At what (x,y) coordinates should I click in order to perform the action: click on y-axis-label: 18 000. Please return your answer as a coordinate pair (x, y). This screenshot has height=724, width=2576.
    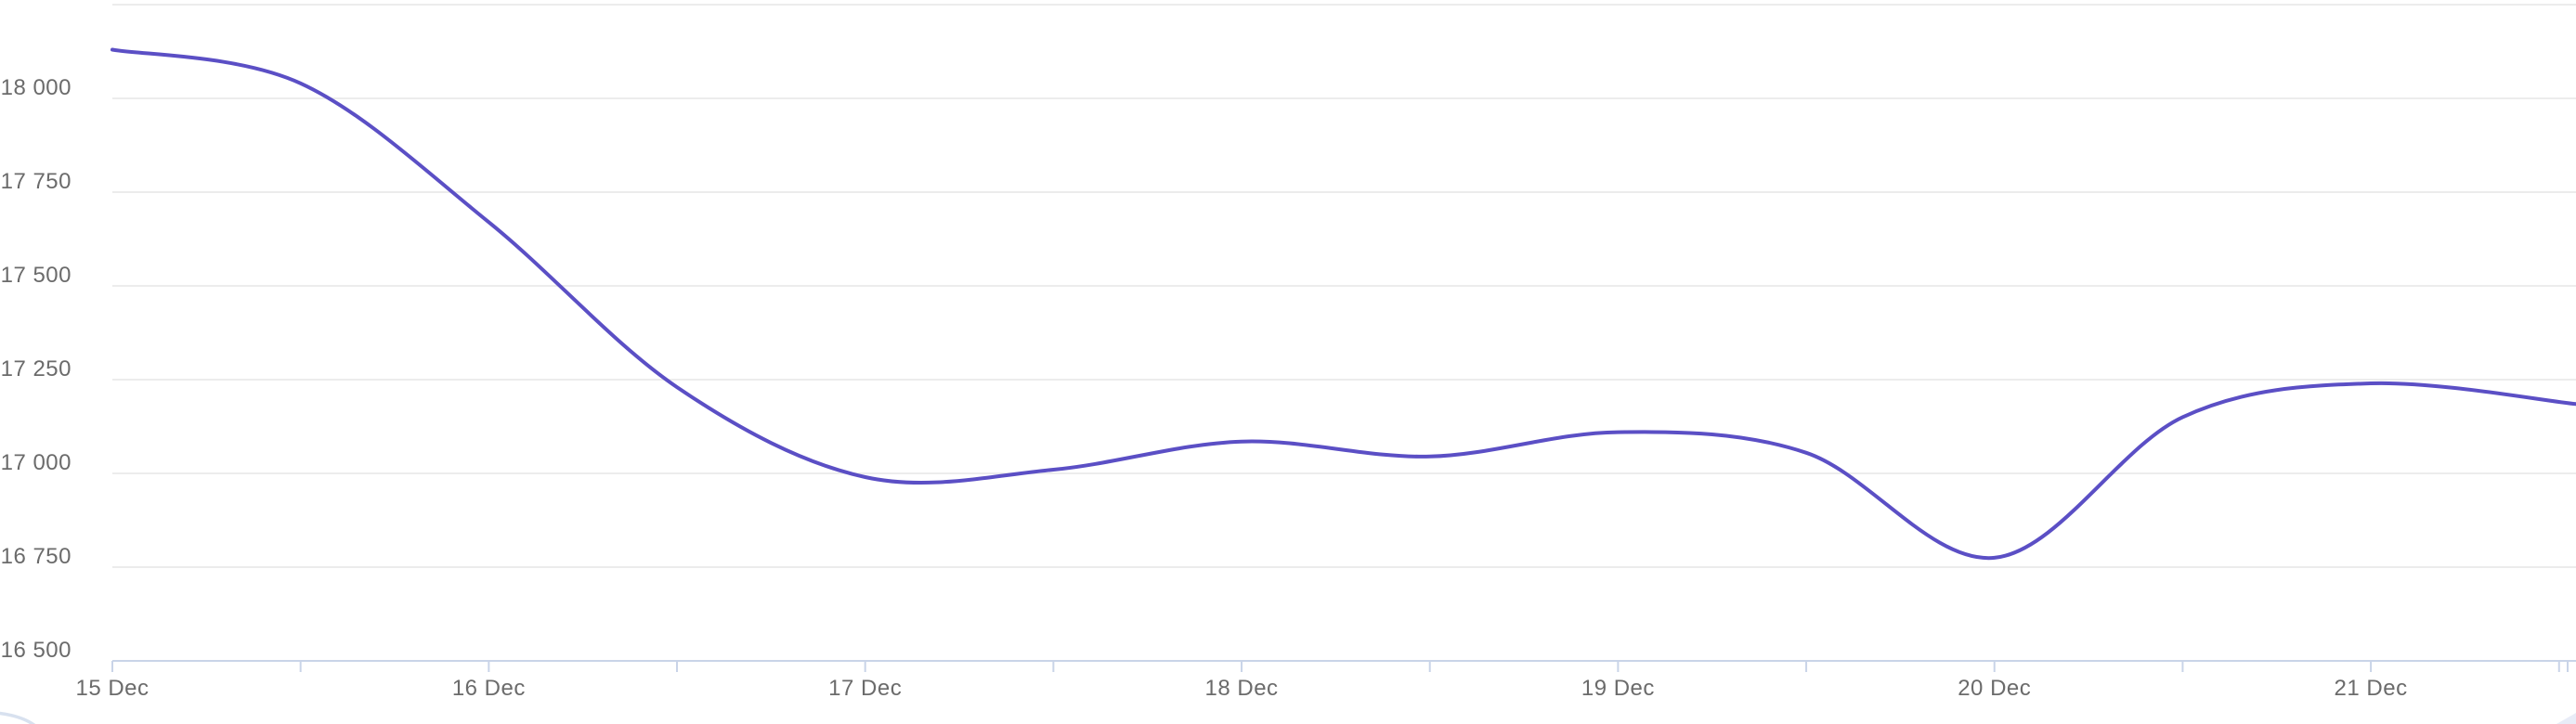
    Looking at the image, I should click on (36, 87).